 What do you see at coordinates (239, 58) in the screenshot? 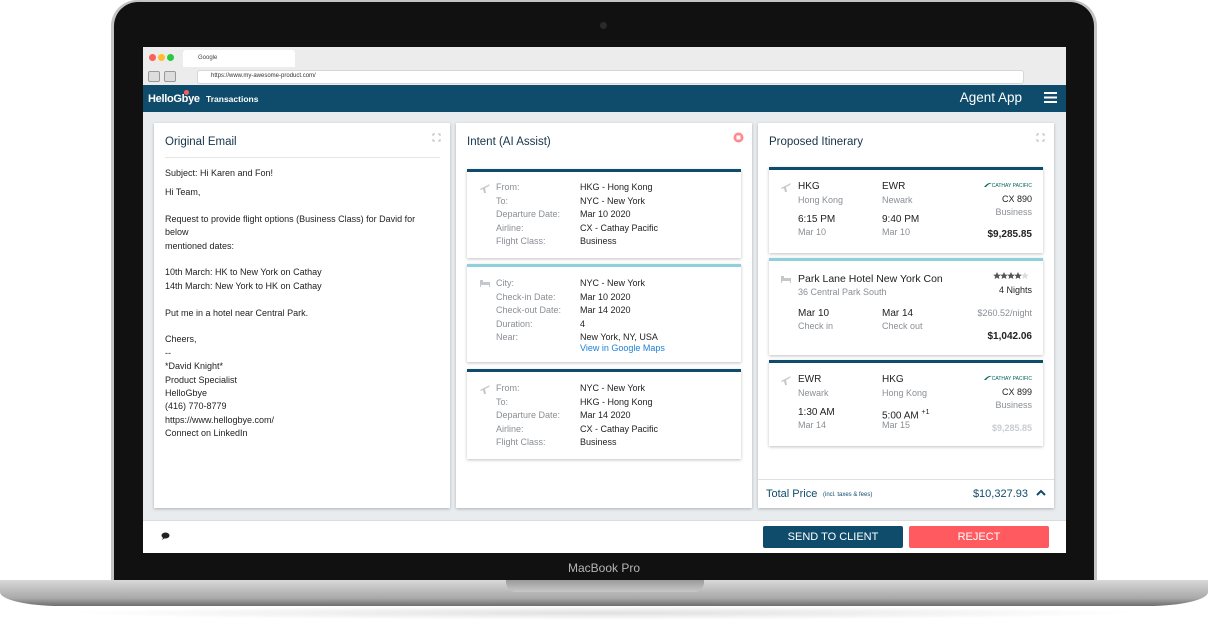
I see `browser-tab` at bounding box center [239, 58].